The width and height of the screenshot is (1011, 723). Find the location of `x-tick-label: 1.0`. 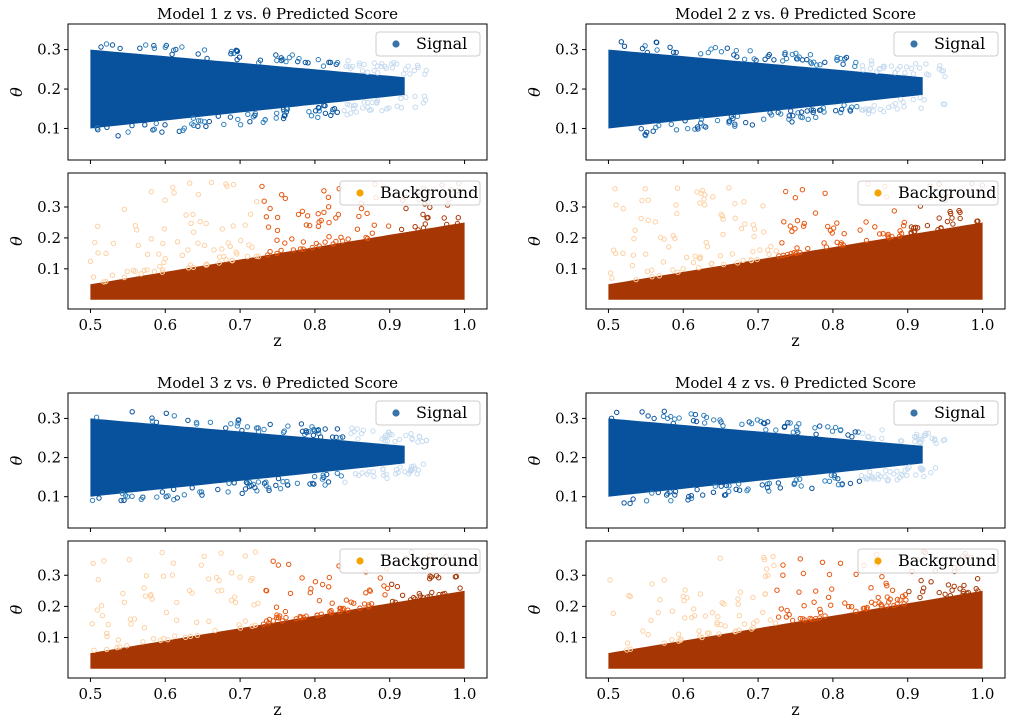

x-tick-label: 1.0 is located at coordinates (983, 325).